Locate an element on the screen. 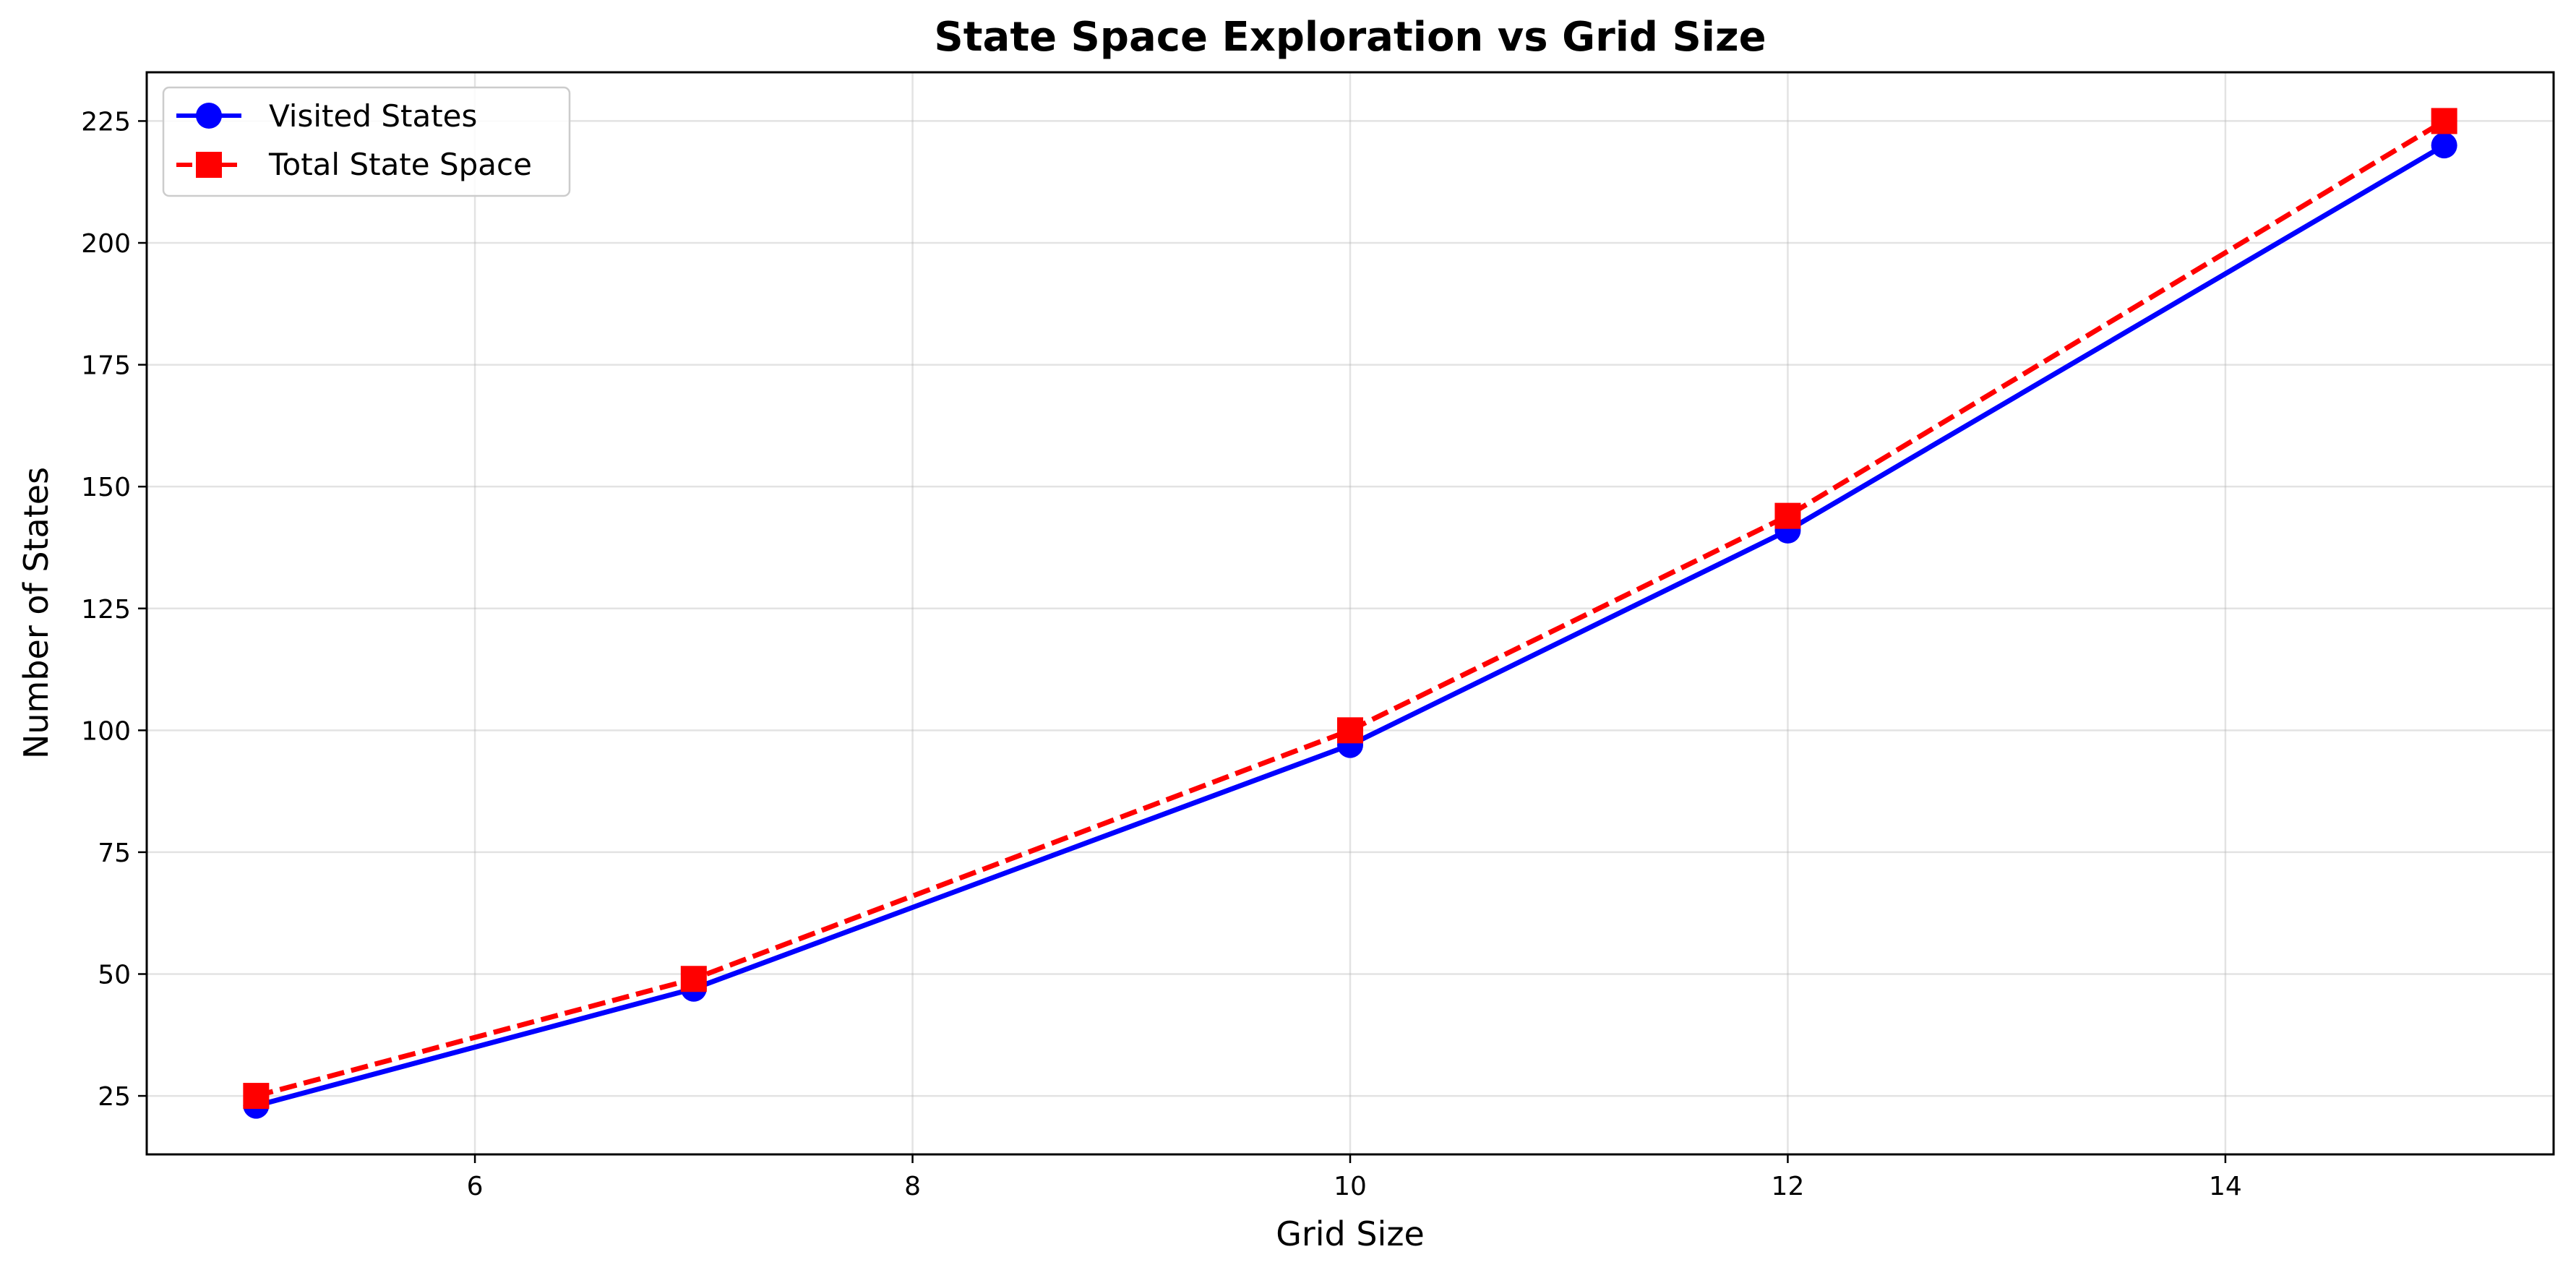 Image resolution: width=2576 pixels, height=1278 pixels. legend-marker-circle is located at coordinates (209, 116).